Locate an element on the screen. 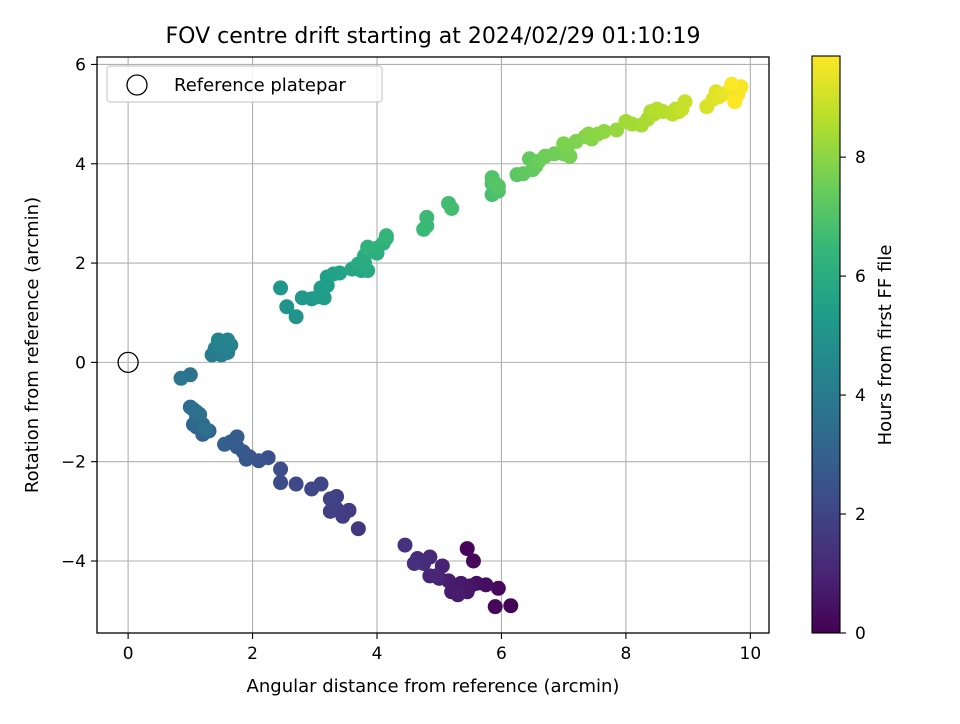 This screenshot has height=724, width=960. x-tick-label: 6 is located at coordinates (501, 654).